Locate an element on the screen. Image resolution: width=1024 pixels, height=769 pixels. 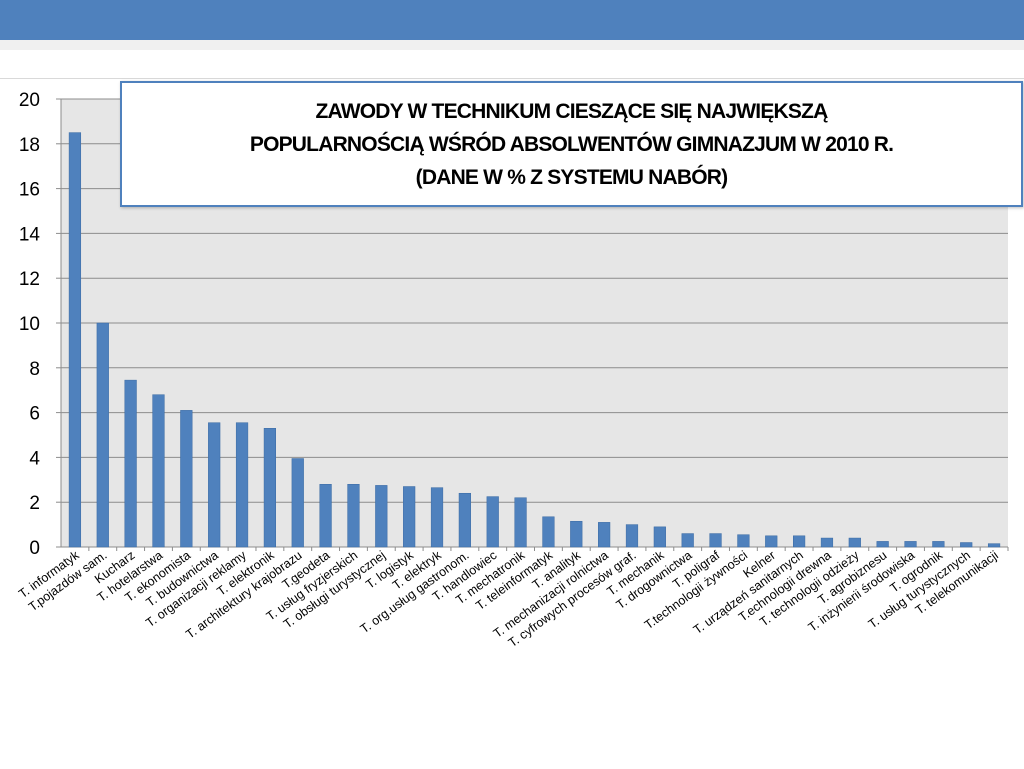
header-bar is located at coordinates (512, 20).